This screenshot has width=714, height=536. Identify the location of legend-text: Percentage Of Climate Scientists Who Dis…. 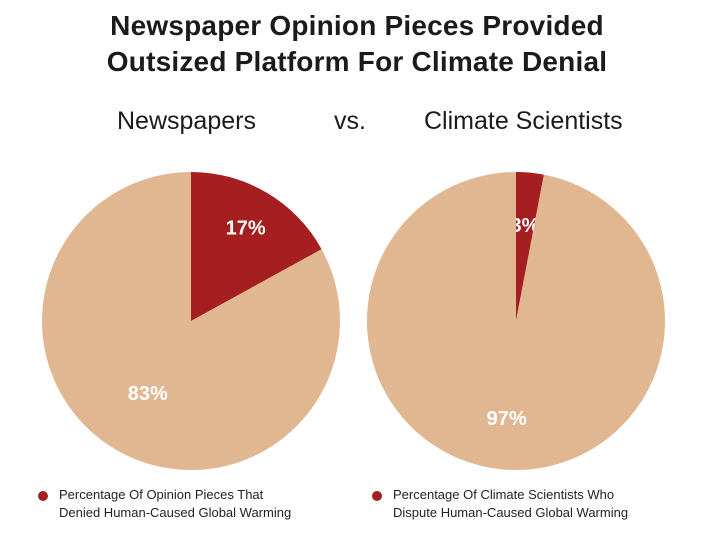
(510, 504).